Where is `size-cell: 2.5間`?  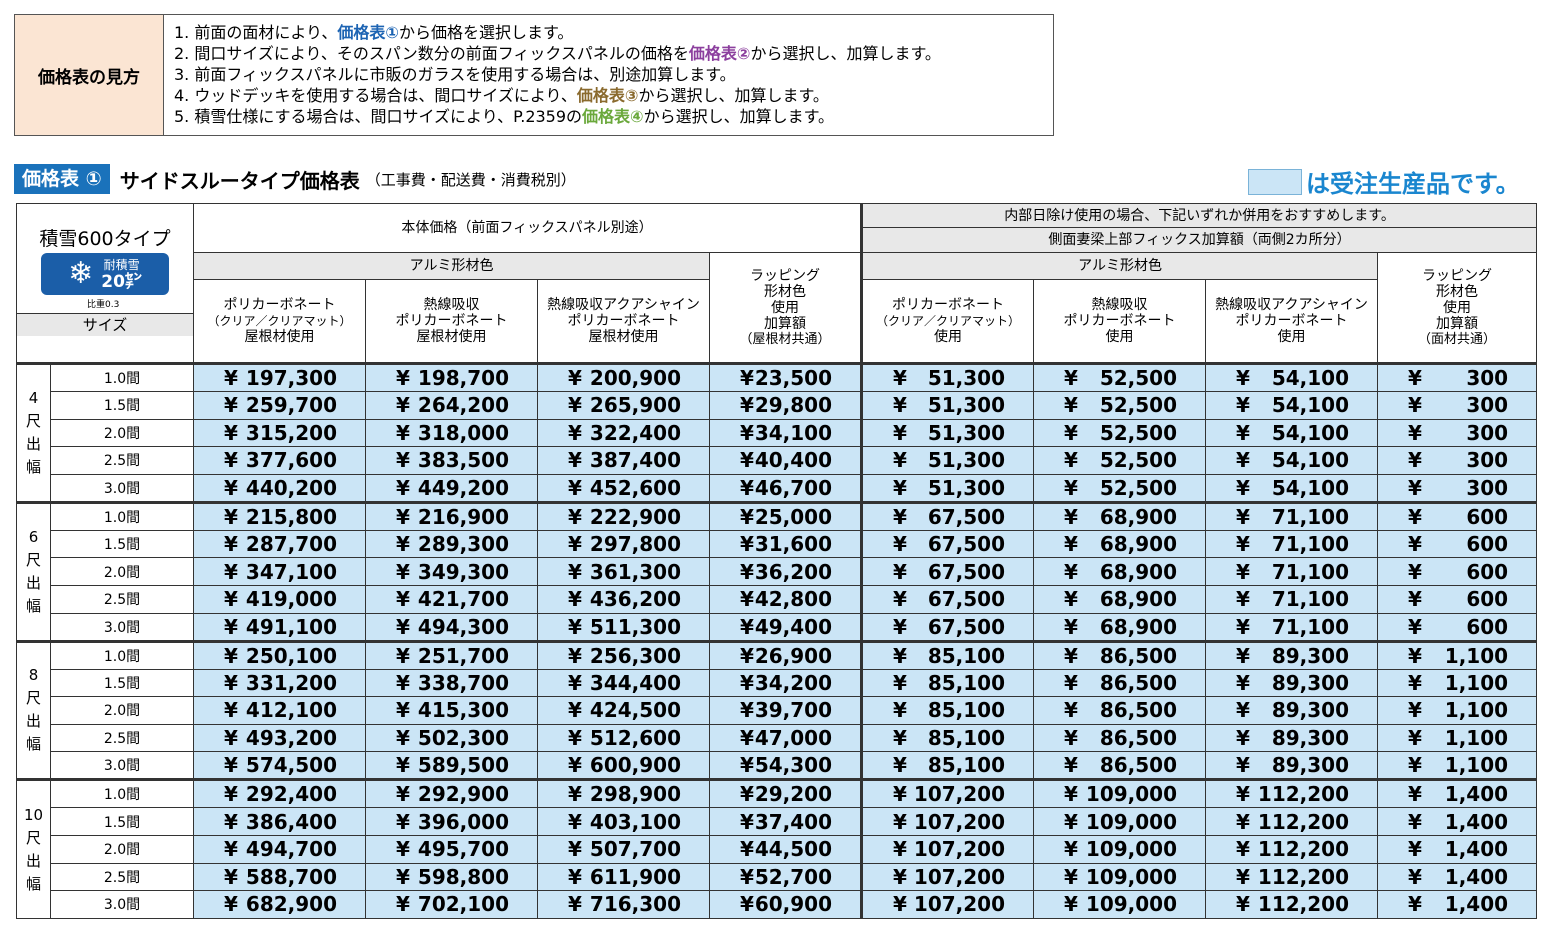 size-cell: 2.5間 is located at coordinates (122, 460).